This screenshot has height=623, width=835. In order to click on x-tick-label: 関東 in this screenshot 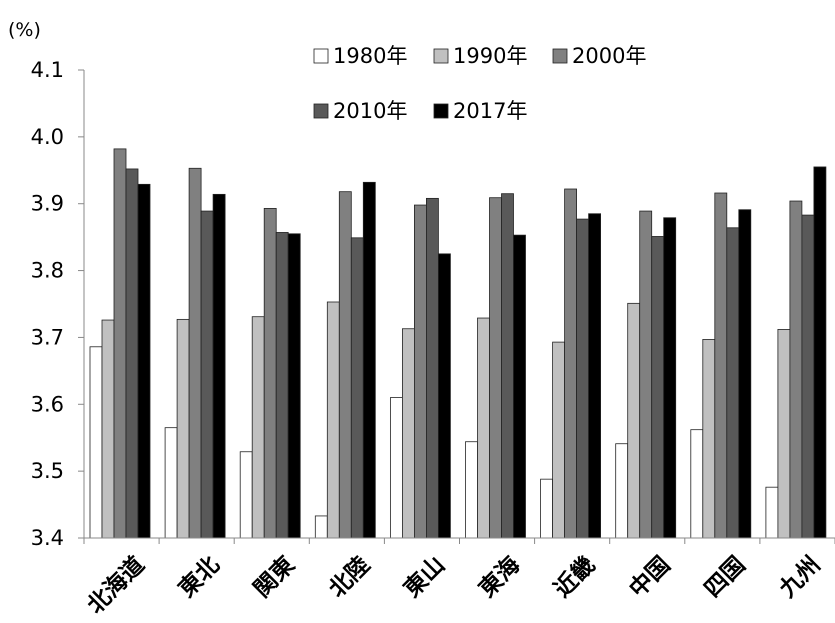, I will do `click(274, 577)`.